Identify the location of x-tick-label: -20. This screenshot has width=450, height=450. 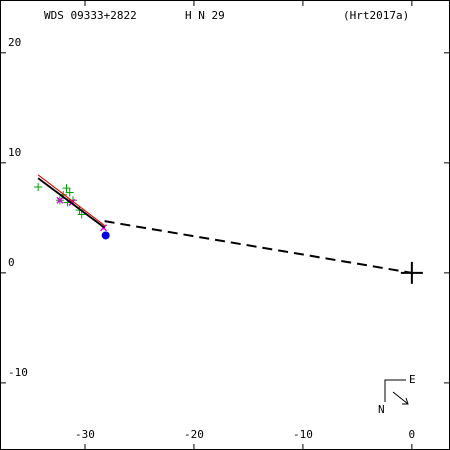
(194, 434).